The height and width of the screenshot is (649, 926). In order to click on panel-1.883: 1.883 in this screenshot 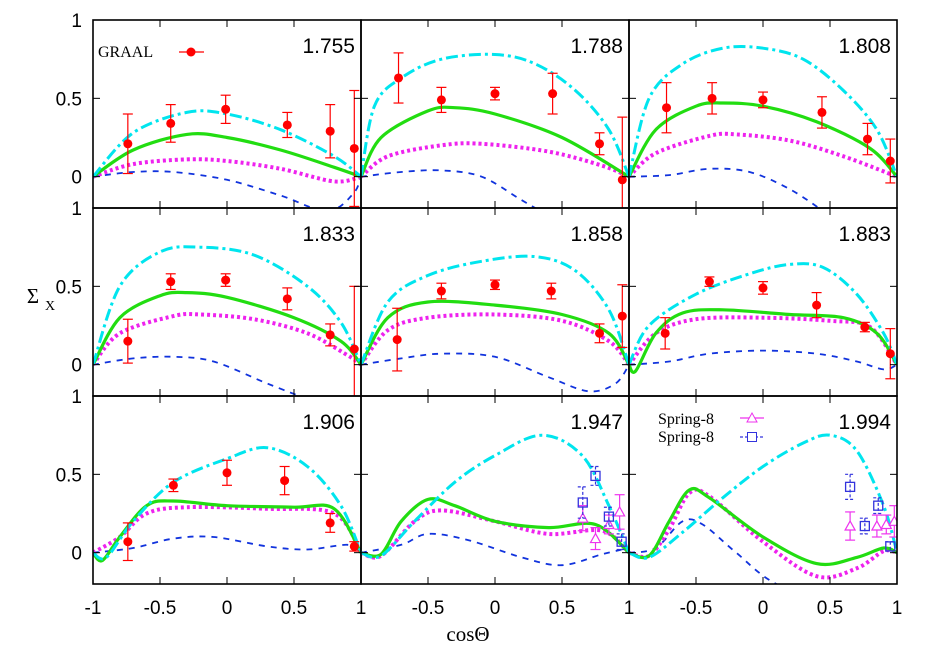, I will do `click(763, 302)`.